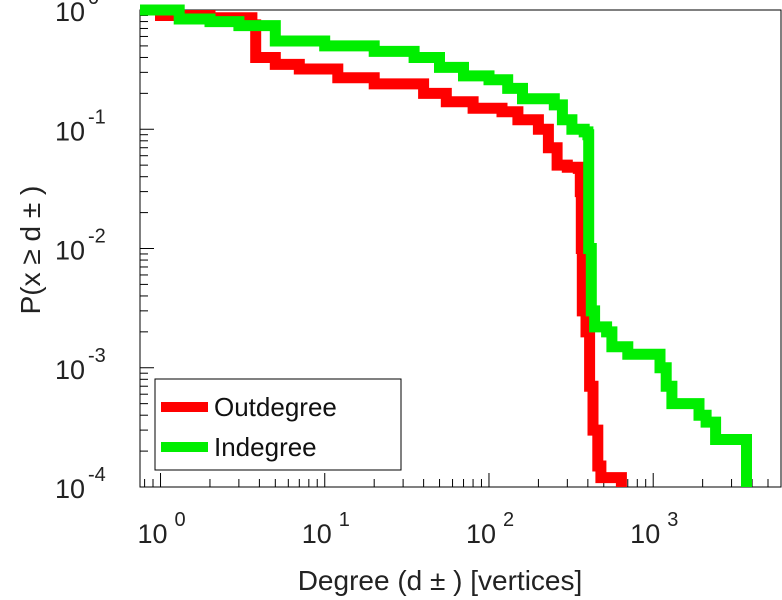  What do you see at coordinates (97, 237) in the screenshot?
I see `y-tick-exponent: -2` at bounding box center [97, 237].